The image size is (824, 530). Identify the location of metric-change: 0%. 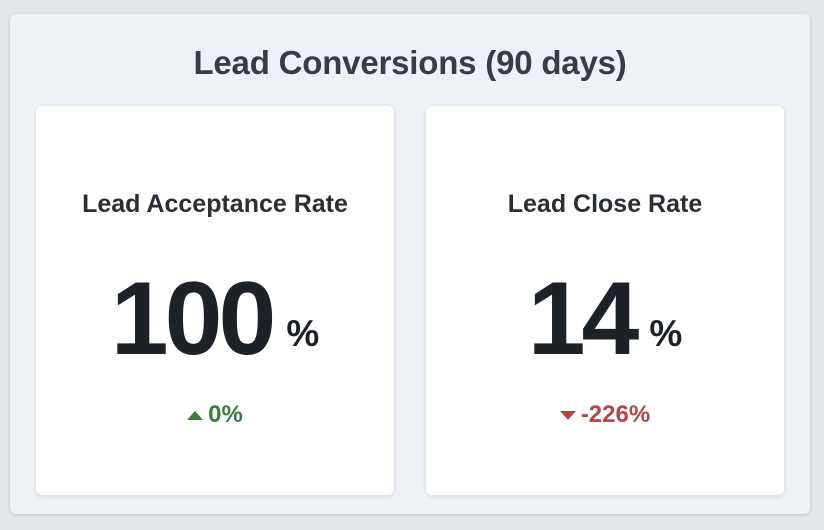
(215, 415).